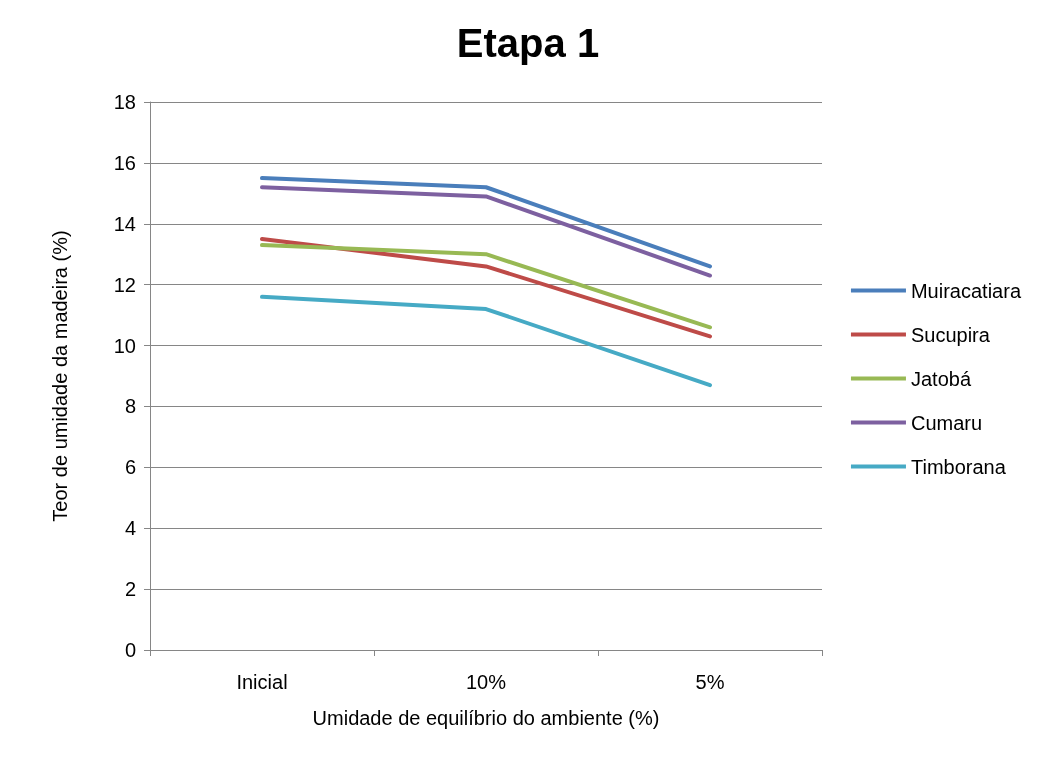 The image size is (1056, 757). Describe the element at coordinates (958, 466) in the screenshot. I see `legend-label: Timborana` at that location.